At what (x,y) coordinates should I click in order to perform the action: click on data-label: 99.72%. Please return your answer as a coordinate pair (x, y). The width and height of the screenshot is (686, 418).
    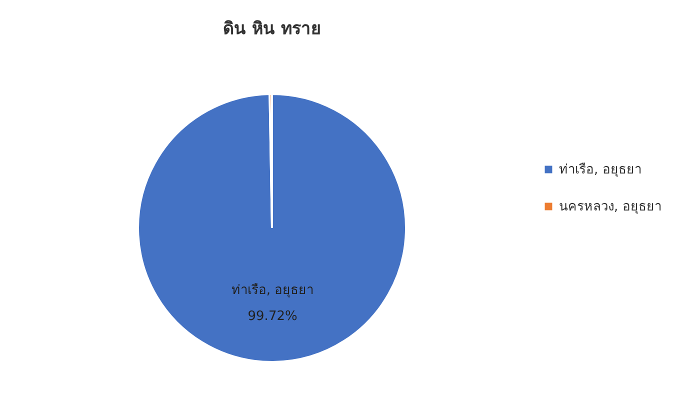
    Looking at the image, I should click on (273, 316).